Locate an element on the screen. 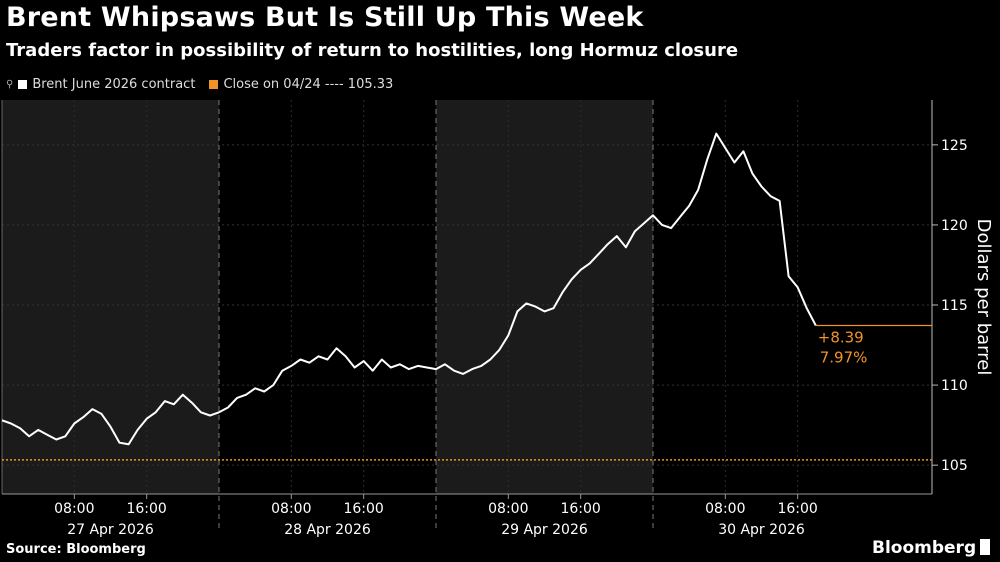 The width and height of the screenshot is (1000, 562). brand-mark-icon is located at coordinates (985, 547).